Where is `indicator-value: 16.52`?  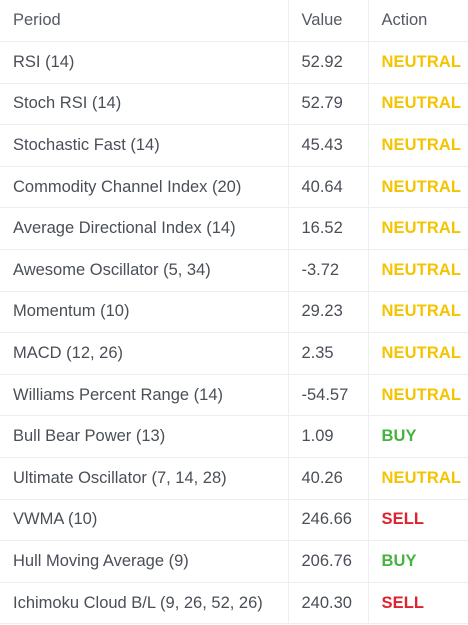
indicator-value: 16.52 is located at coordinates (328, 228).